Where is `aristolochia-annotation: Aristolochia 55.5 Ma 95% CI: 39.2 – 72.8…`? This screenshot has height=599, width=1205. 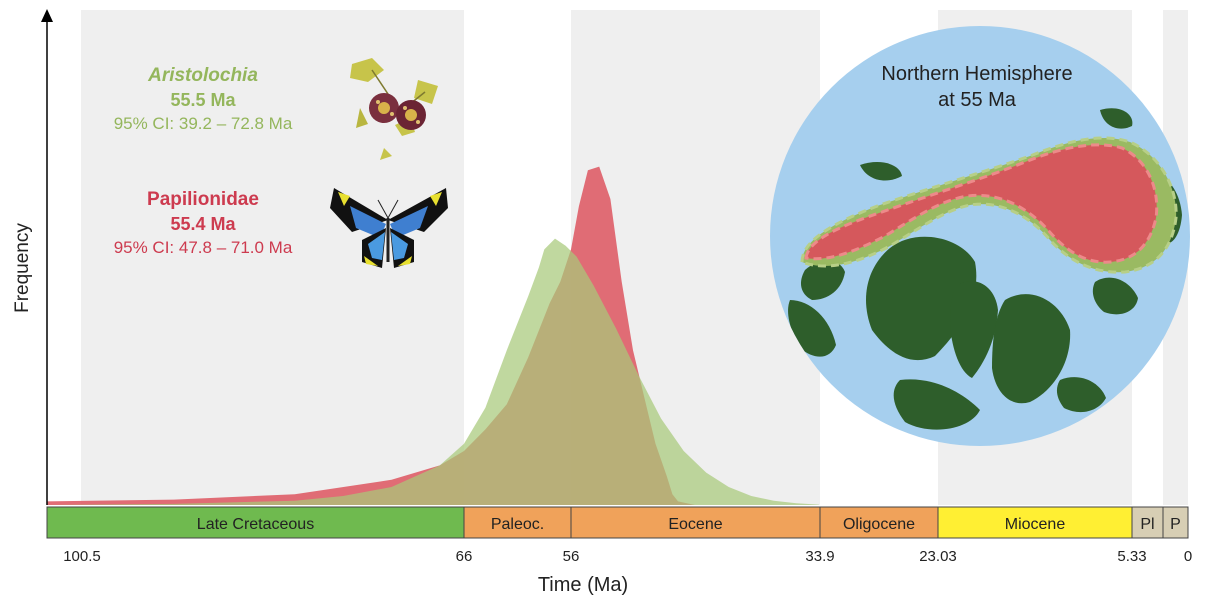 aristolochia-annotation: Aristolochia 55.5 Ma 95% CI: 39.2 – 72.8… is located at coordinates (203, 100).